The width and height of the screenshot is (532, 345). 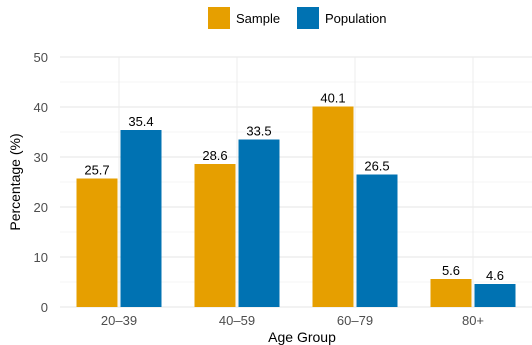 What do you see at coordinates (302, 337) in the screenshot?
I see `x-axis-title: Age Group` at bounding box center [302, 337].